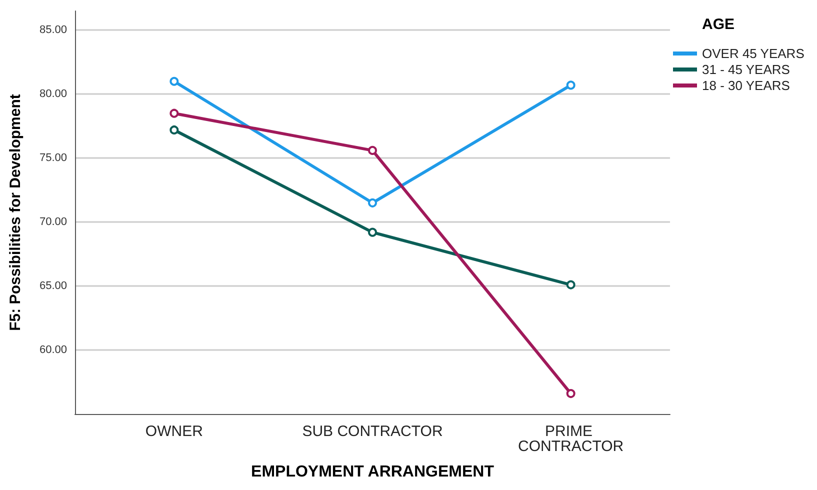  I want to click on legend-title: AGE, so click(718, 24).